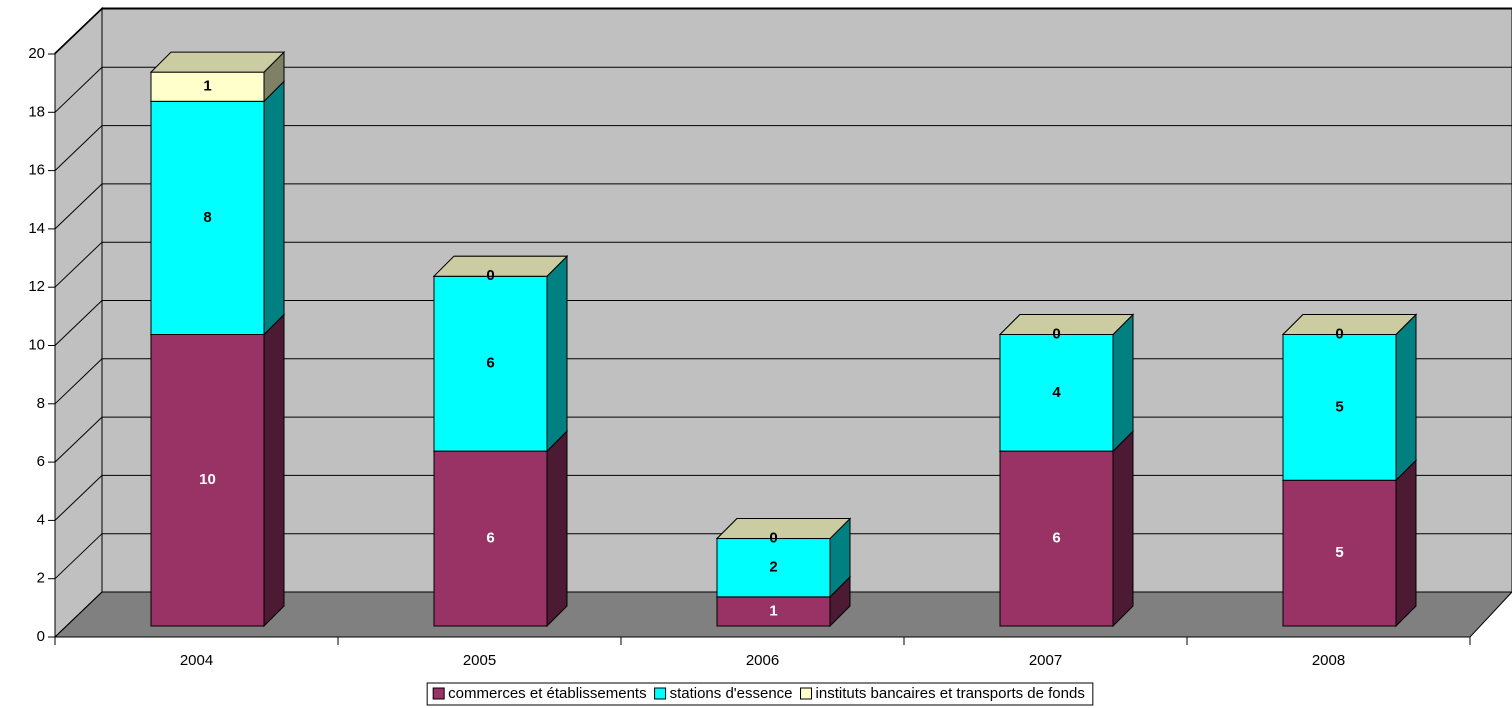 This screenshot has width=1512, height=708. I want to click on y-tick-label: 8, so click(41, 403).